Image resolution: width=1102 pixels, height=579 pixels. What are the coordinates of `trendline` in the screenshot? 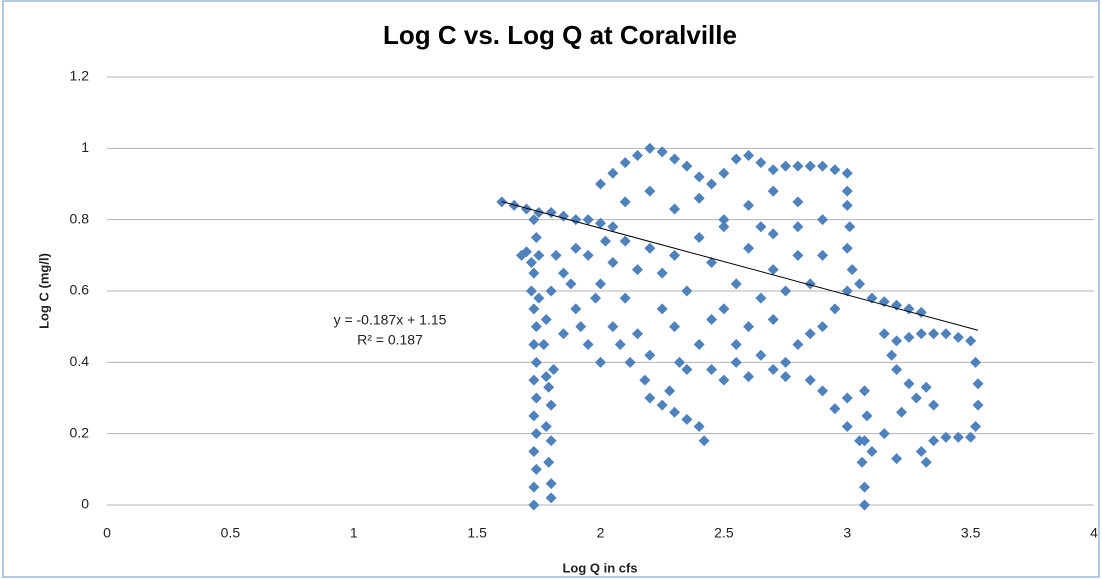 It's located at (740, 266).